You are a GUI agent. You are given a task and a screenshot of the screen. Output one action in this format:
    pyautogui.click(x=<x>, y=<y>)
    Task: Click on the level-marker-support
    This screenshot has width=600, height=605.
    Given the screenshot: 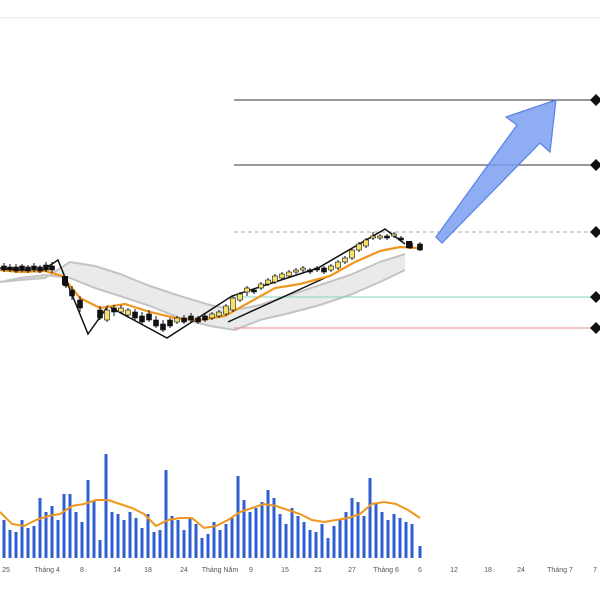 What is the action you would take?
    pyautogui.click(x=595, y=297)
    